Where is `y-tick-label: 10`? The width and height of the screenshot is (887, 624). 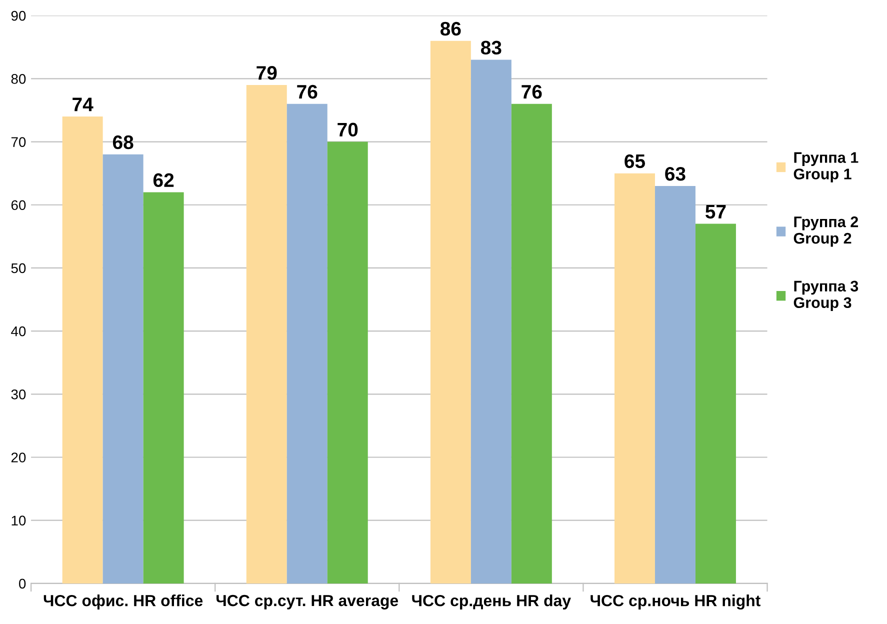
y-tick-label: 10 is located at coordinates (19, 521).